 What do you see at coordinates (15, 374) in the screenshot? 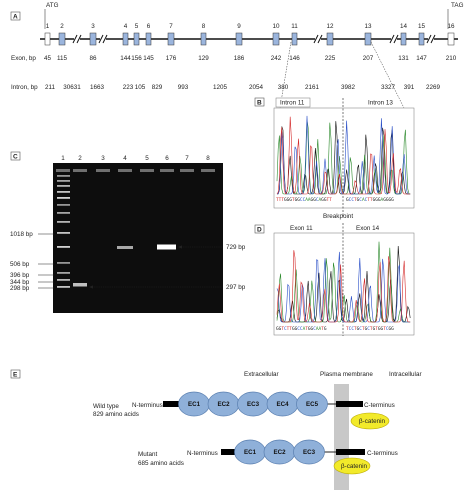
I see `panel-e-label-box` at bounding box center [15, 374].